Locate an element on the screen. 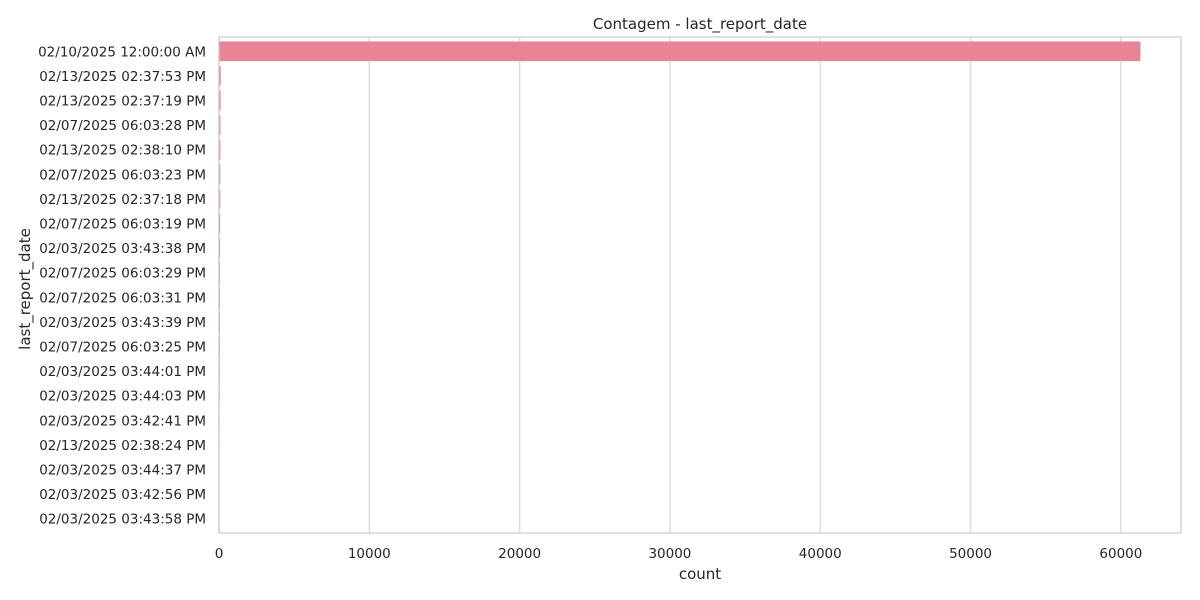  y-tick-label: 02/03/2025 03:43:39 PM is located at coordinates (122, 323).